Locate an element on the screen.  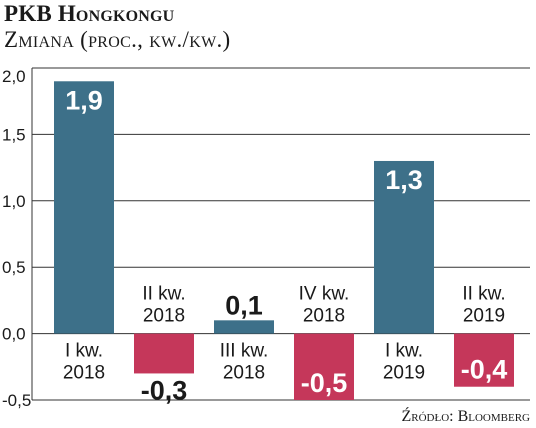
category-label: I kw. 2019 is located at coordinates (404, 362).